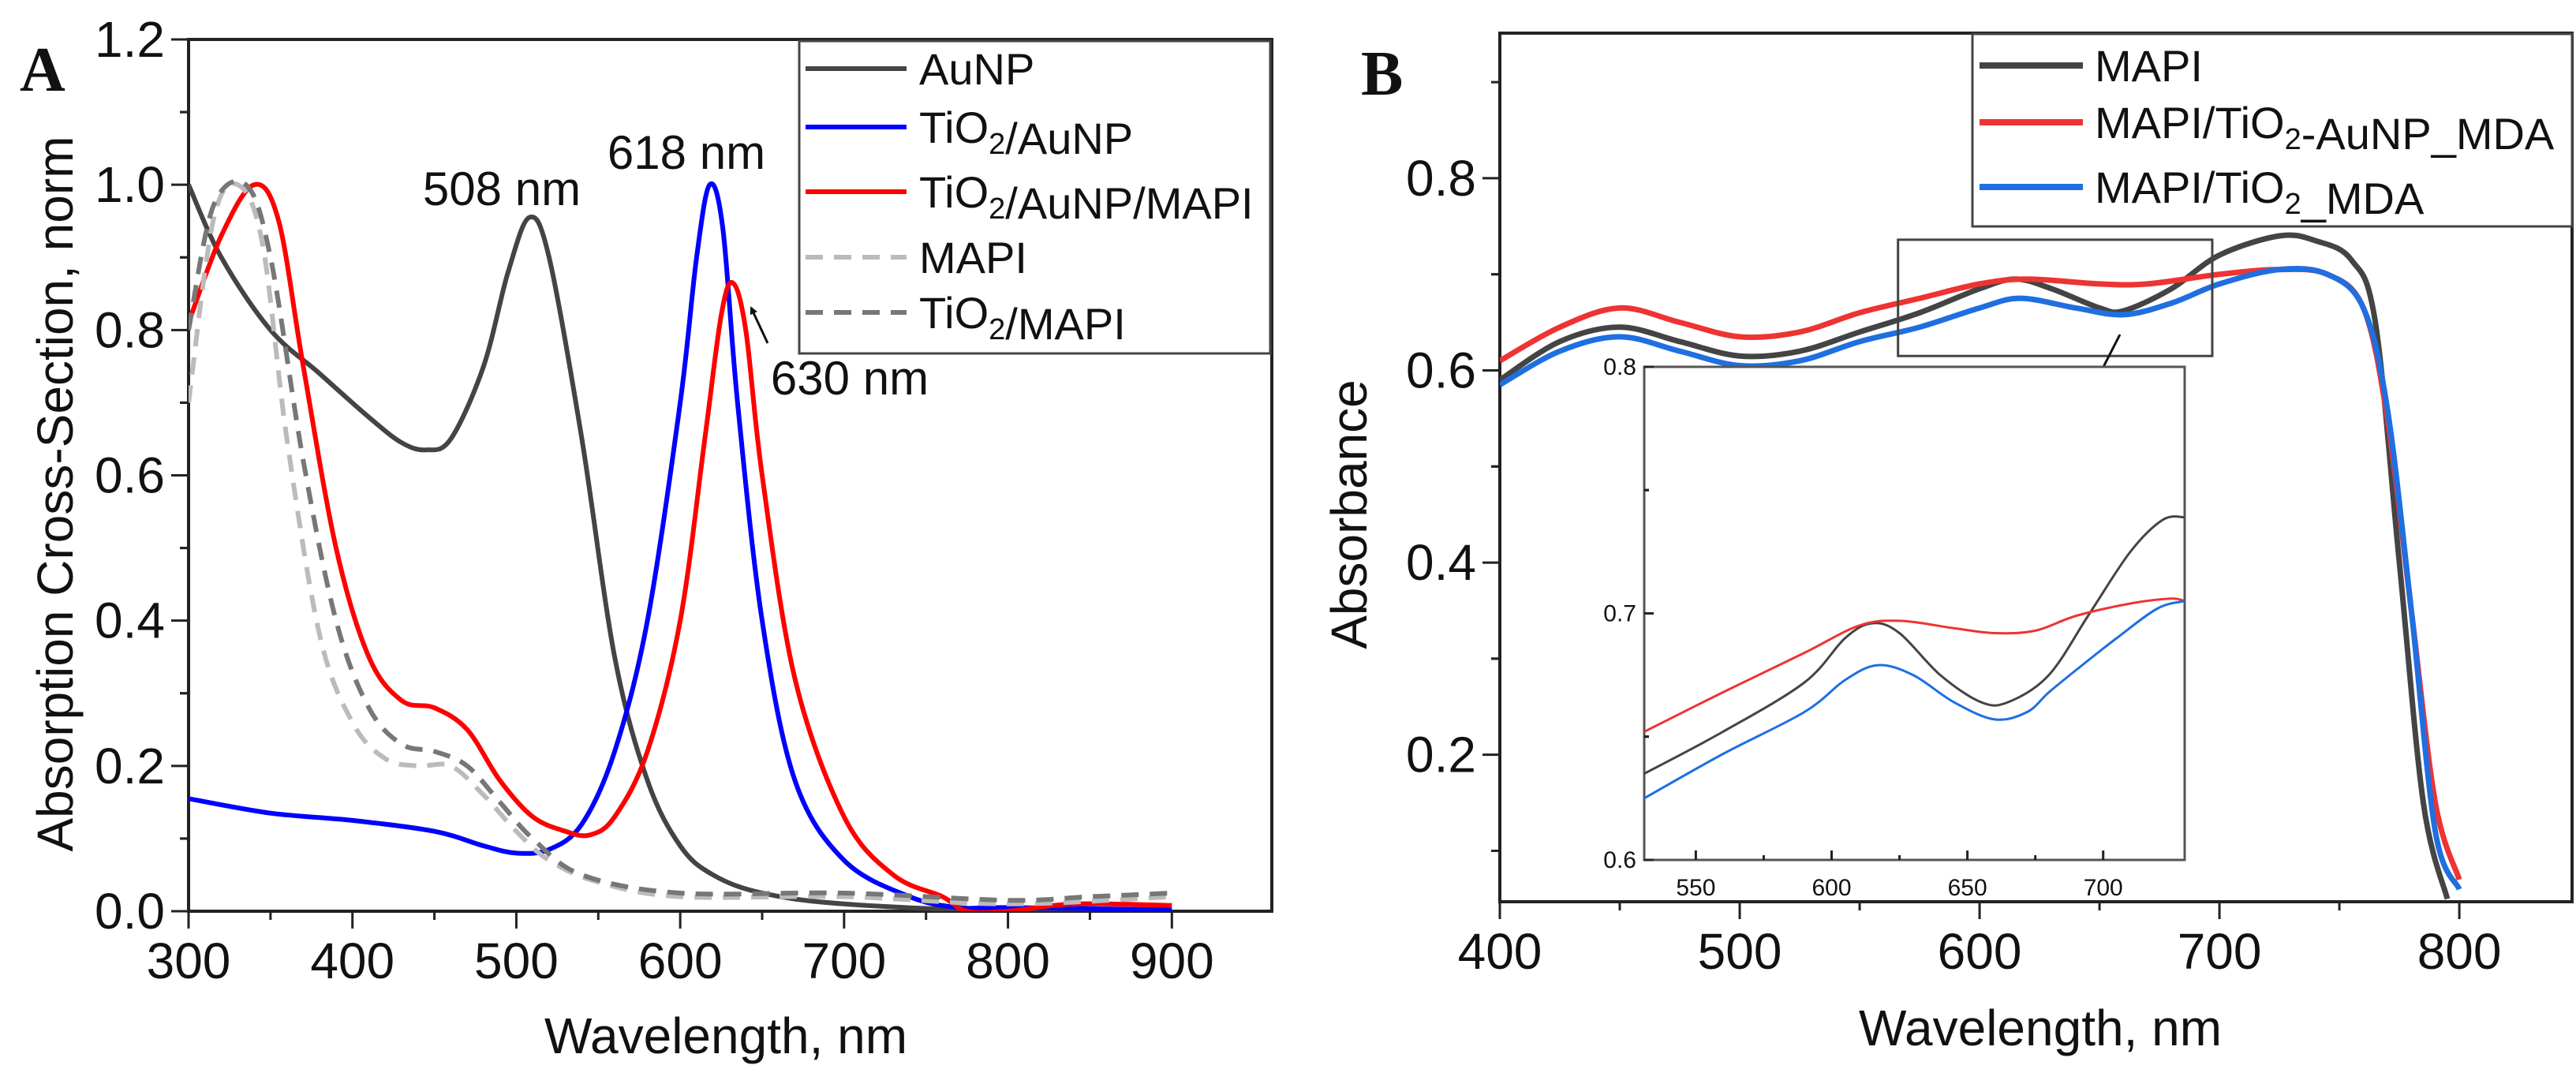 The width and height of the screenshot is (2576, 1069). What do you see at coordinates (1349, 514) in the screenshot?
I see `panel-b-y-axis-title: Absorbance` at bounding box center [1349, 514].